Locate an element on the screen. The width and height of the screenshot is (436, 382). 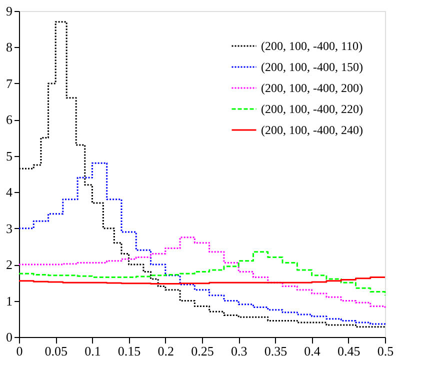
x-tick-label: 0.05 is located at coordinates (56, 351).